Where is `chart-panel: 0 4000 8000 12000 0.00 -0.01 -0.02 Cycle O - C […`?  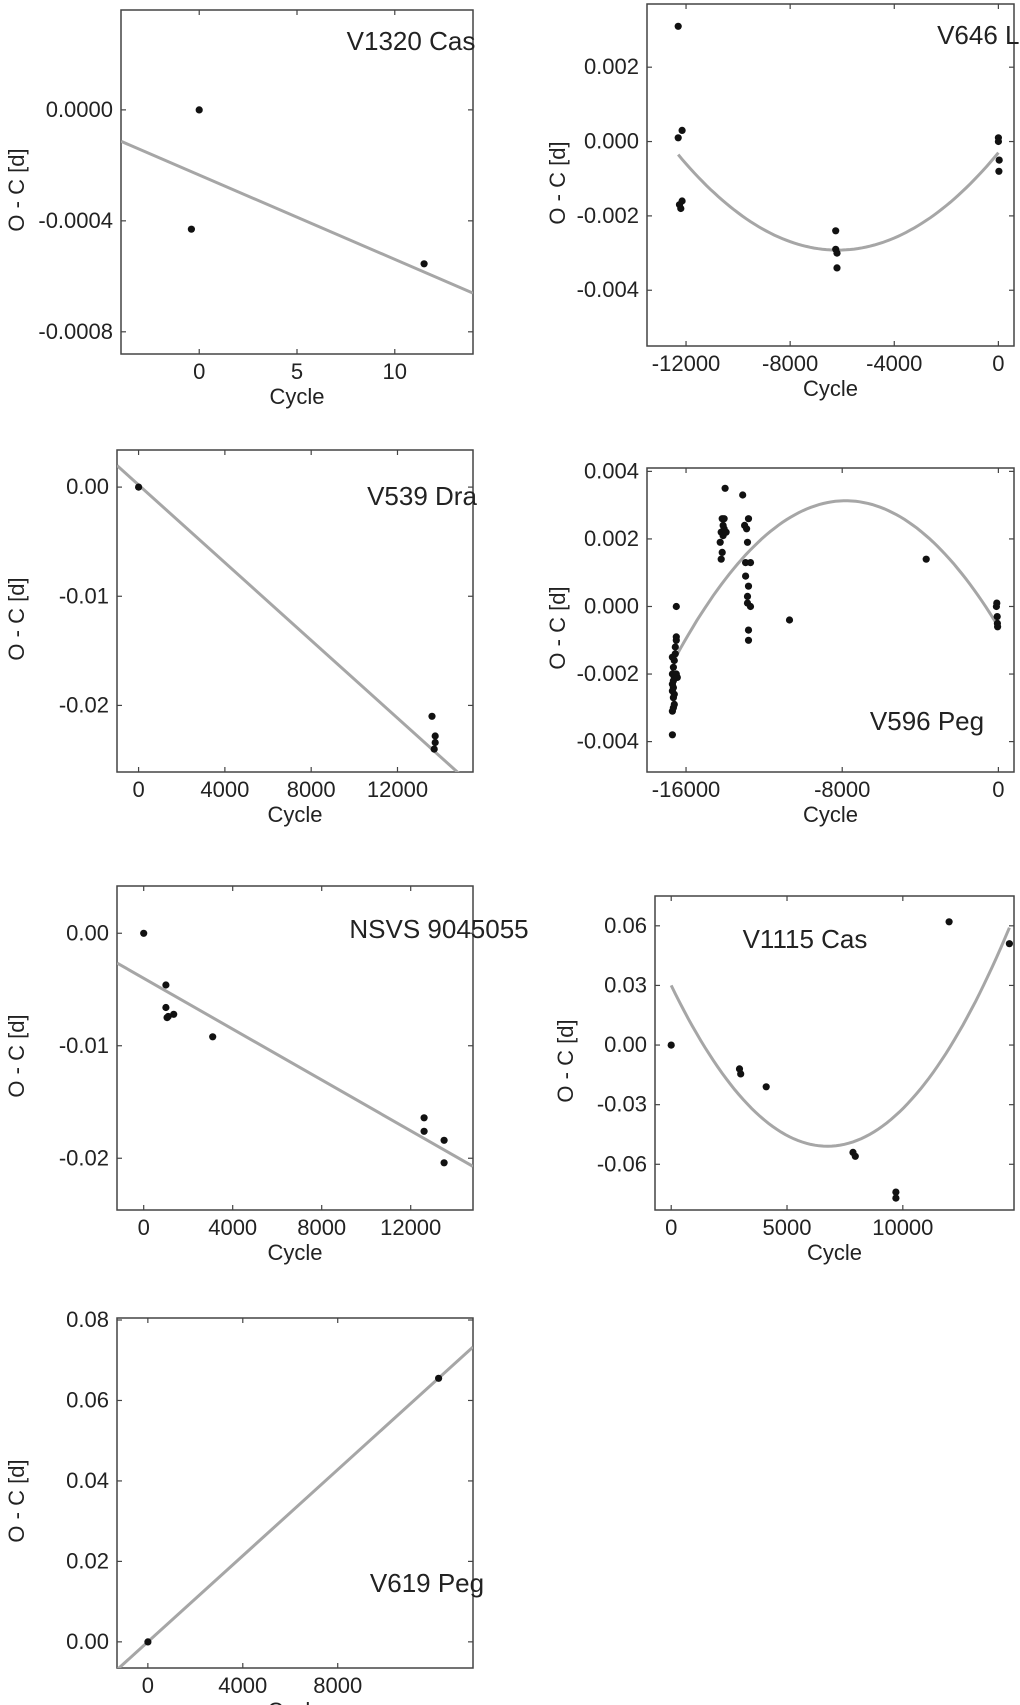 chart-panel: 0 4000 8000 12000 0.00 -0.01 -0.02 Cycle O - C [… is located at coordinates (240, 638).